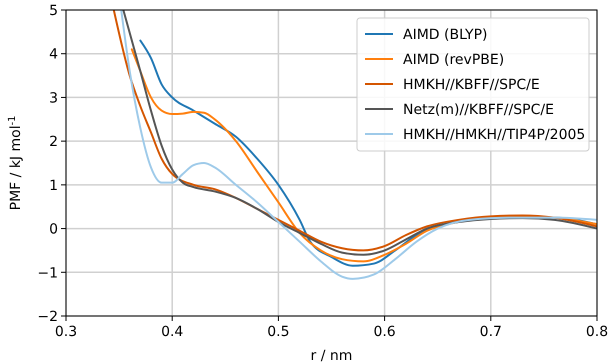  Describe the element at coordinates (47, 273) in the screenshot. I see `y-tick-label: −1` at that location.